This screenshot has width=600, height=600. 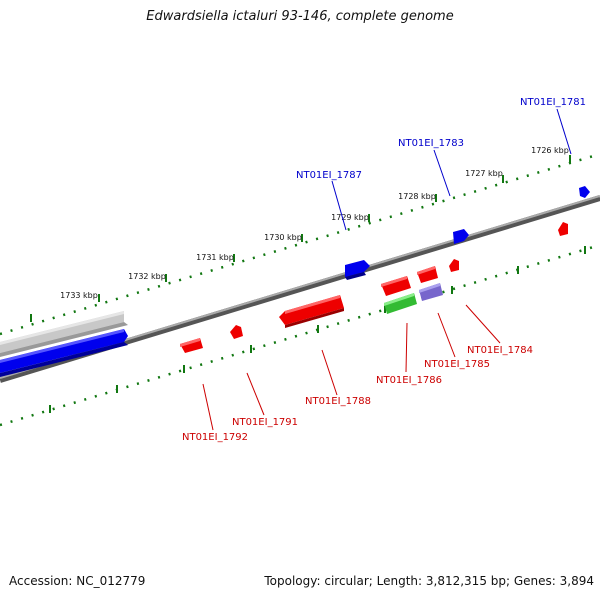 What do you see at coordinates (329, 175) in the screenshot?
I see `gene-label-nt01ei-1787: NT01EI_1787` at bounding box center [329, 175].